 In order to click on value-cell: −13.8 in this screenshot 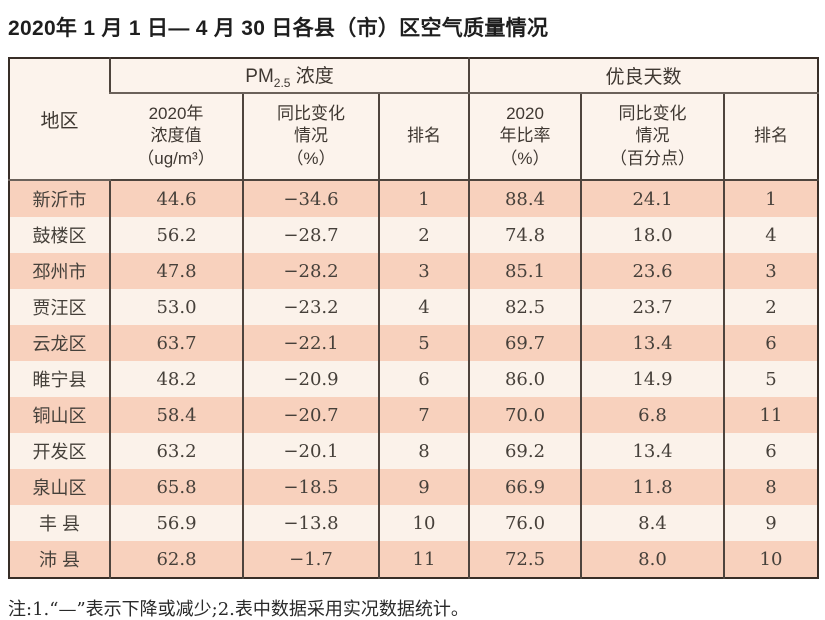, I will do `click(310, 523)`.